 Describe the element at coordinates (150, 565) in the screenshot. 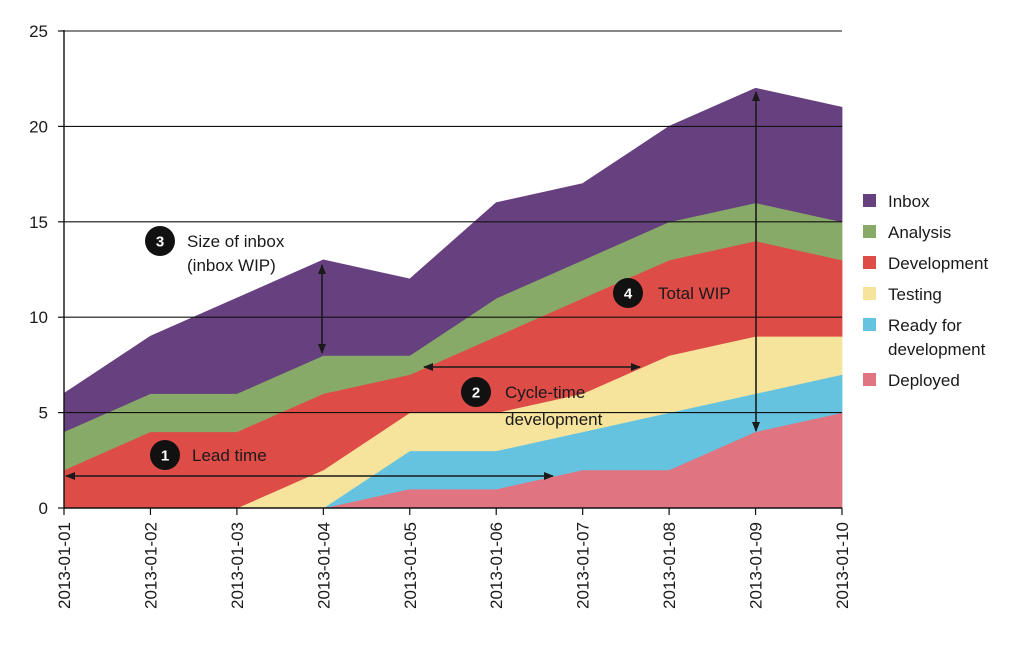

I see `x-tick-label-2013-01-02: 2013-01-02` at that location.